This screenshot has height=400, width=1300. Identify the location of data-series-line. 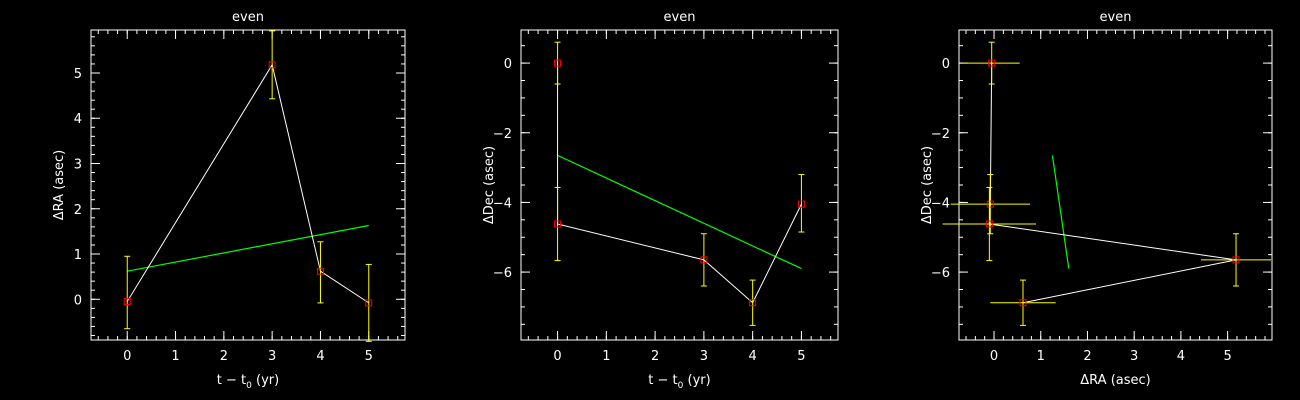
(248, 183).